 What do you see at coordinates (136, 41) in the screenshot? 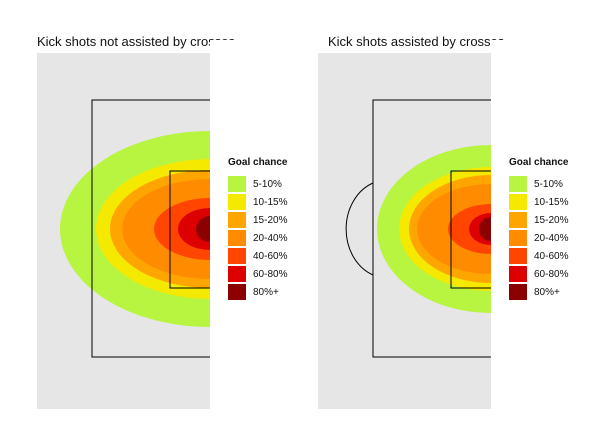
I see `chart-title: Kick shots not assisted by crosses` at bounding box center [136, 41].